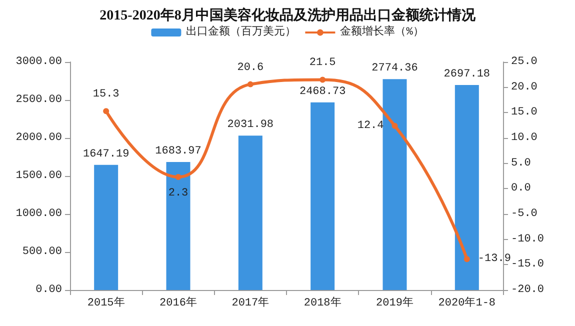 Image resolution: width=575 pixels, height=326 pixels. What do you see at coordinates (322, 92) in the screenshot?
I see `data-label: 2468.73` at bounding box center [322, 92].